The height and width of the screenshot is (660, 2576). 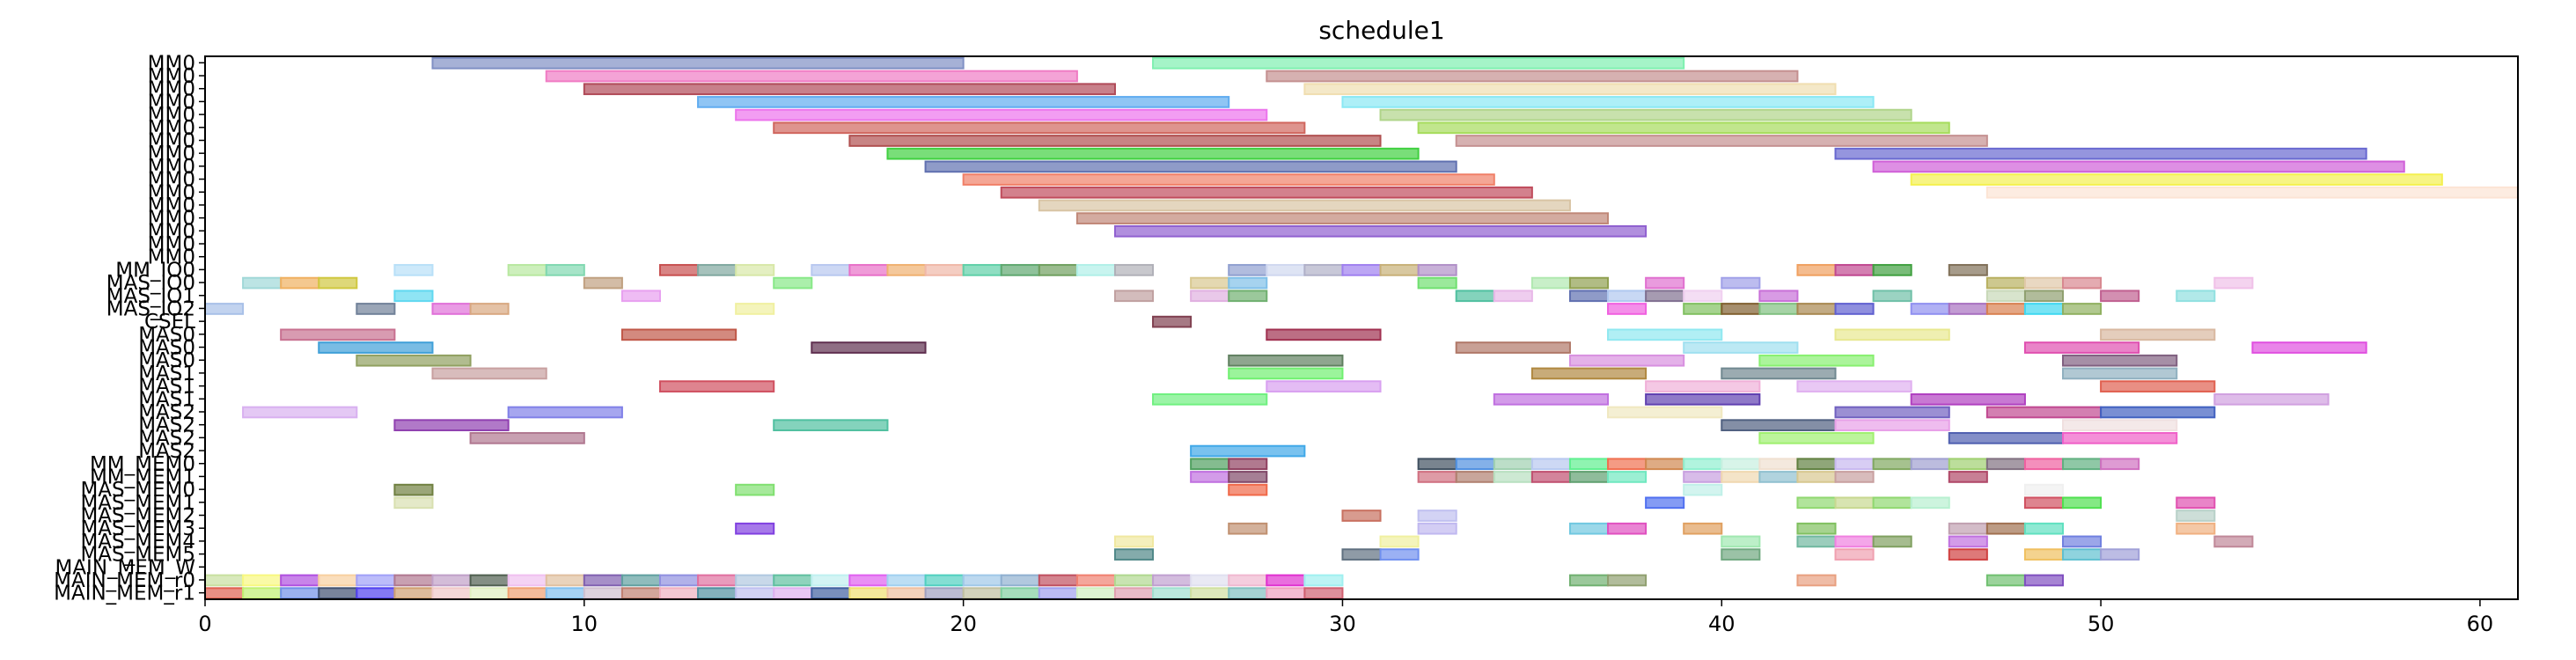 I want to click on chart-title: schedule1, so click(x=1381, y=31).